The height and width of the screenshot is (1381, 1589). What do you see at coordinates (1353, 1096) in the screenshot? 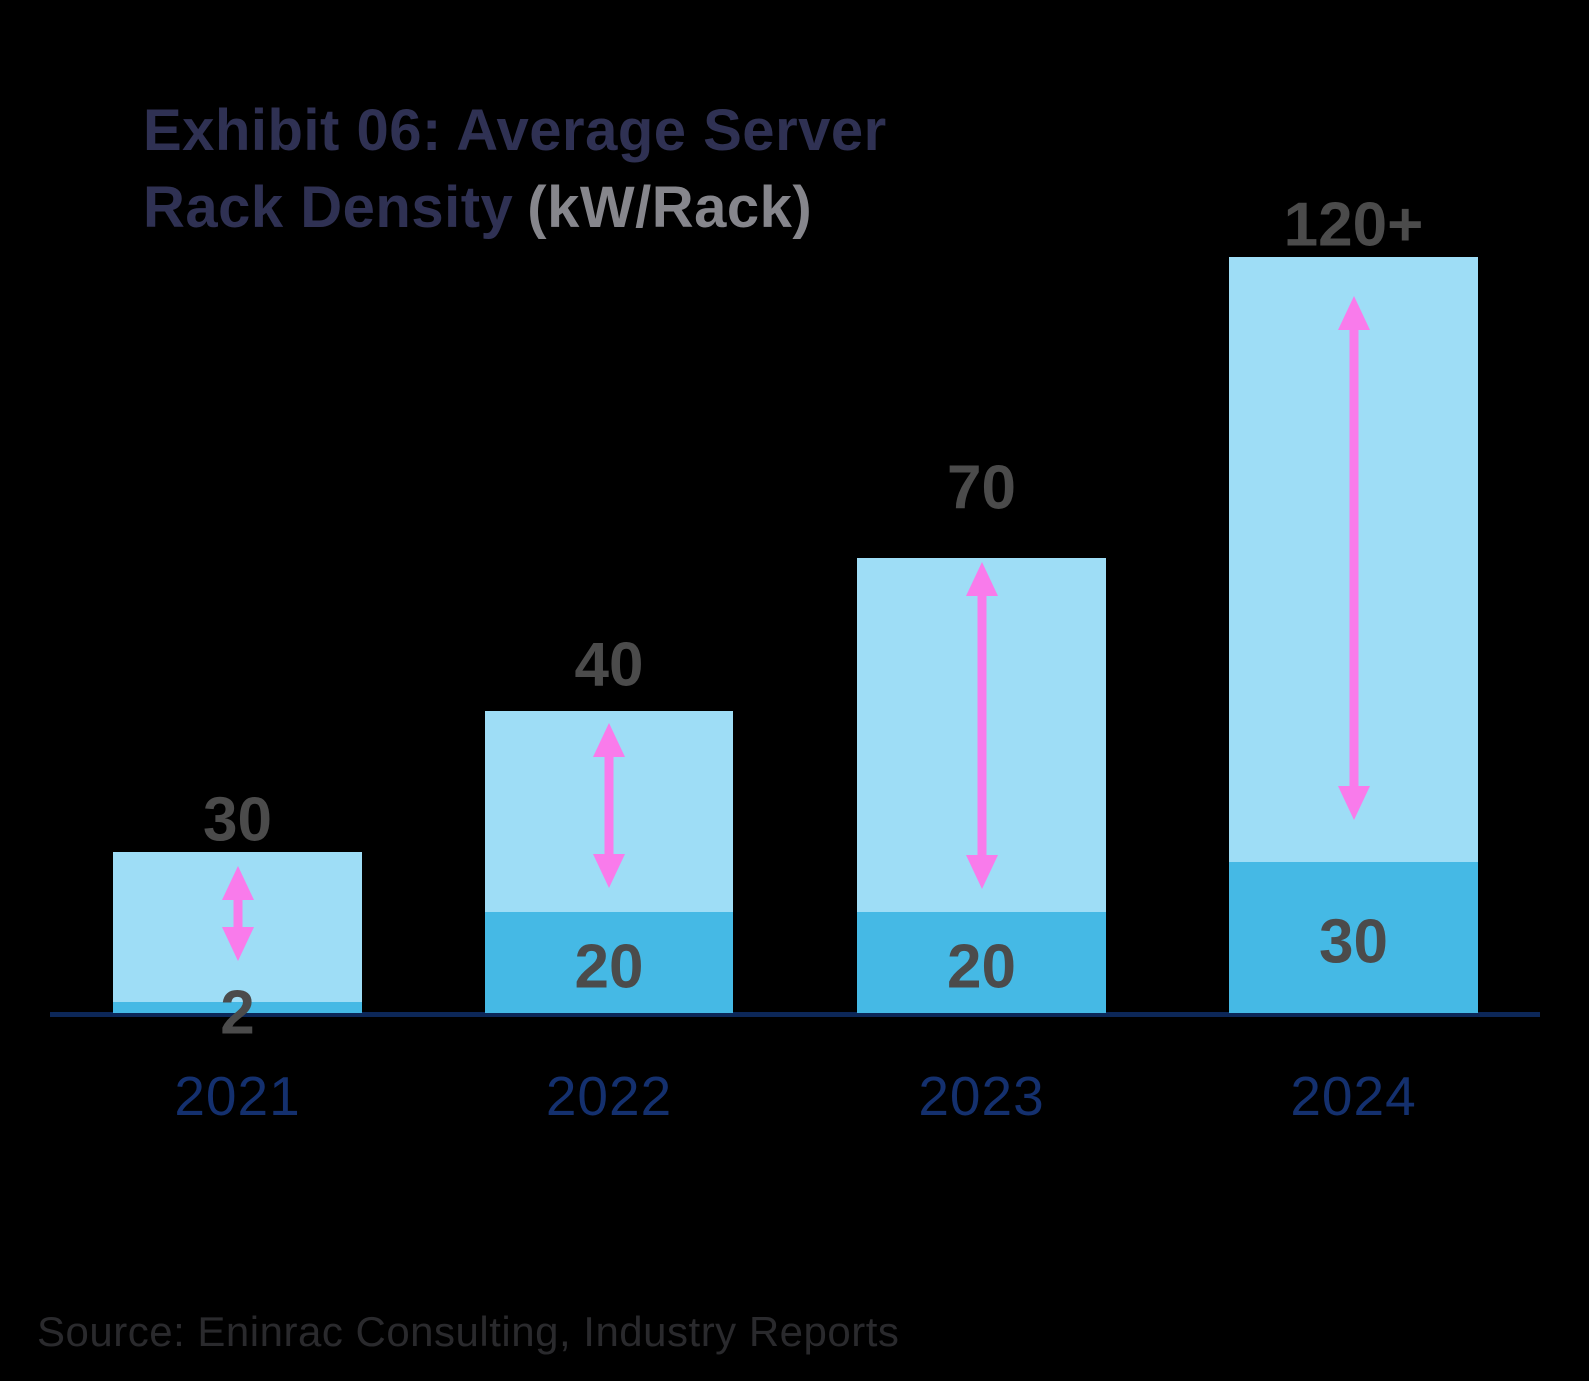
I see `x-axis-label-2024: 2024` at bounding box center [1353, 1096].